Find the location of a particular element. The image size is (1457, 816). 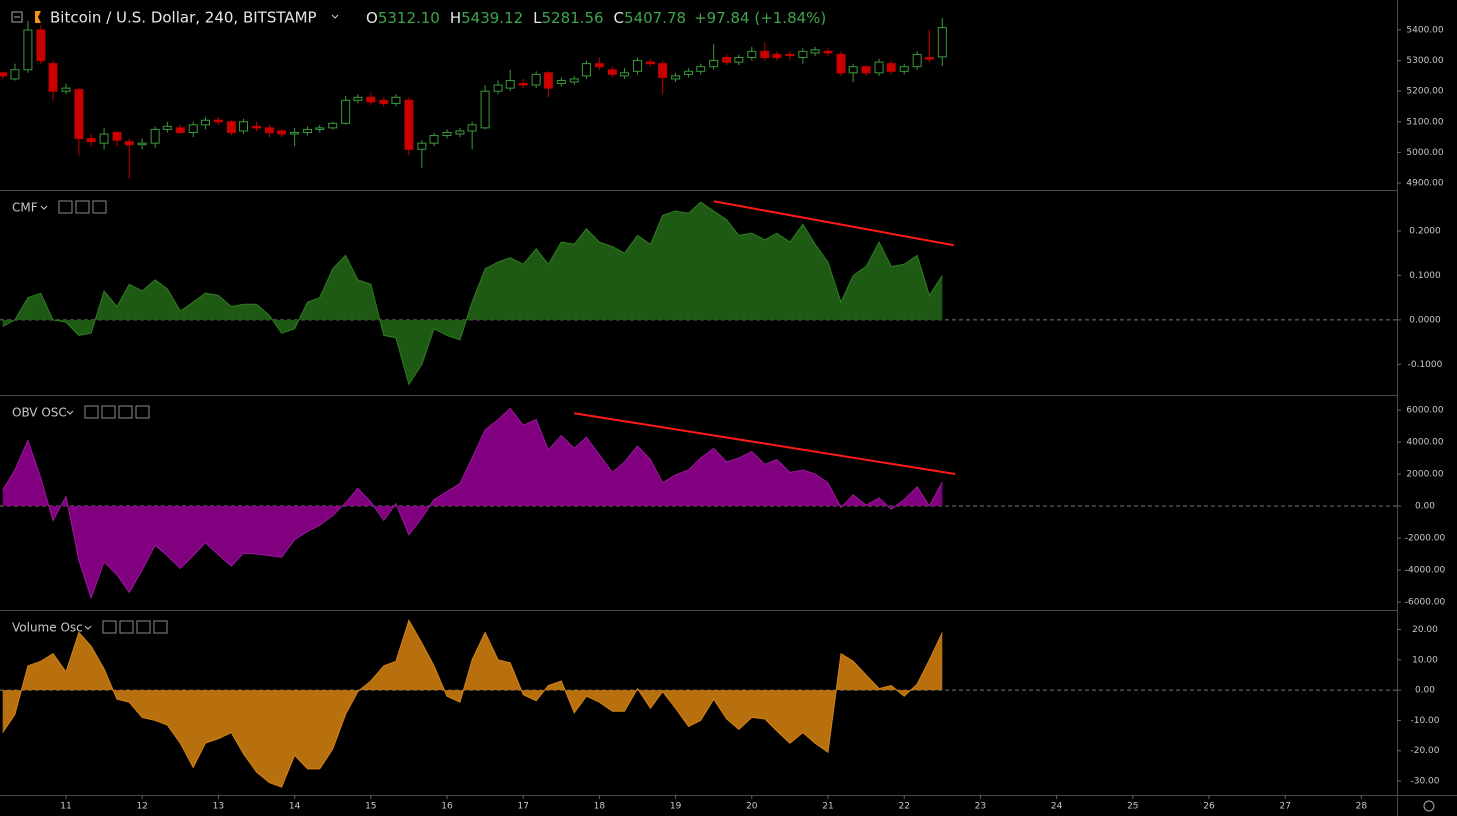

x-tick-label: 20 is located at coordinates (752, 807).